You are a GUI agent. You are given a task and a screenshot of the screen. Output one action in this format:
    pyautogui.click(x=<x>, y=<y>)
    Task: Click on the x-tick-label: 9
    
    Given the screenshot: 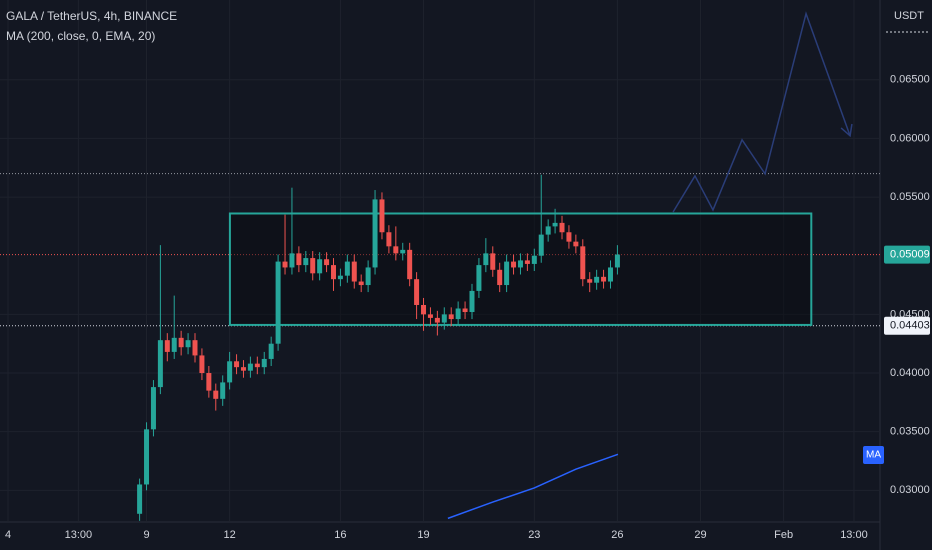 What is the action you would take?
    pyautogui.click(x=146, y=535)
    